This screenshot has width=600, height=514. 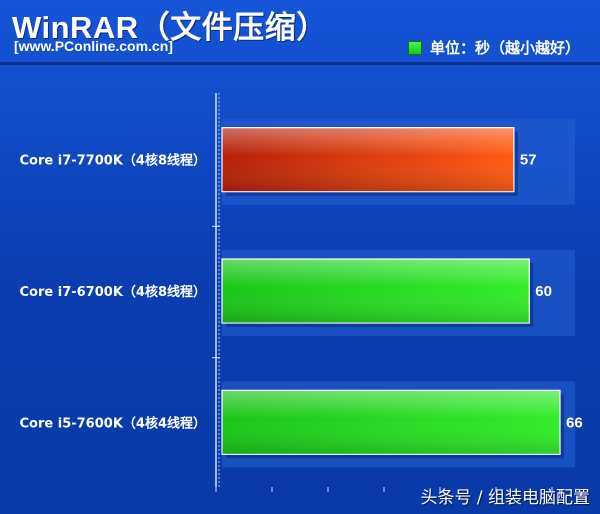 I want to click on data-label: 66, so click(x=574, y=422).